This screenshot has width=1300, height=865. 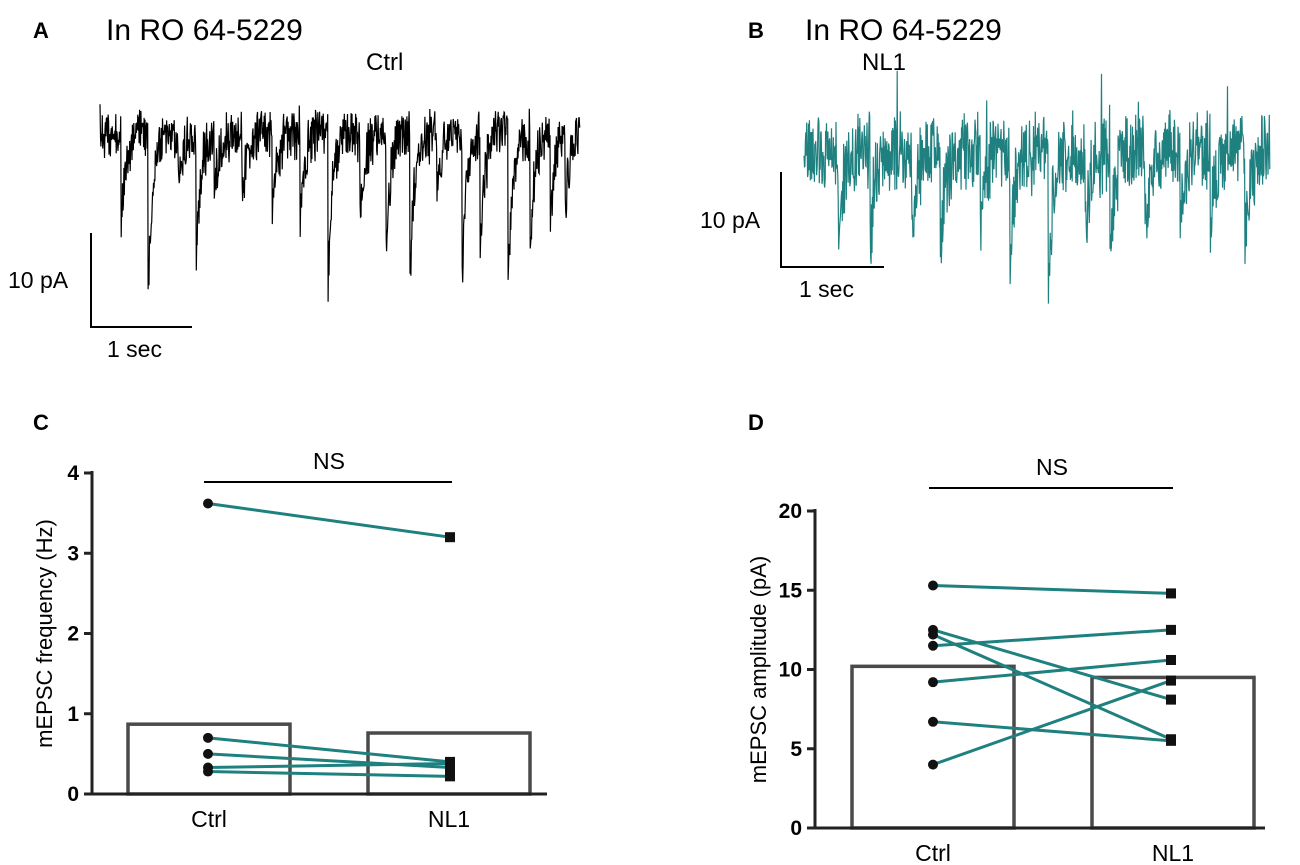 What do you see at coordinates (758, 669) in the screenshot?
I see `y-axis-title: mEPSC amplitude (pA)` at bounding box center [758, 669].